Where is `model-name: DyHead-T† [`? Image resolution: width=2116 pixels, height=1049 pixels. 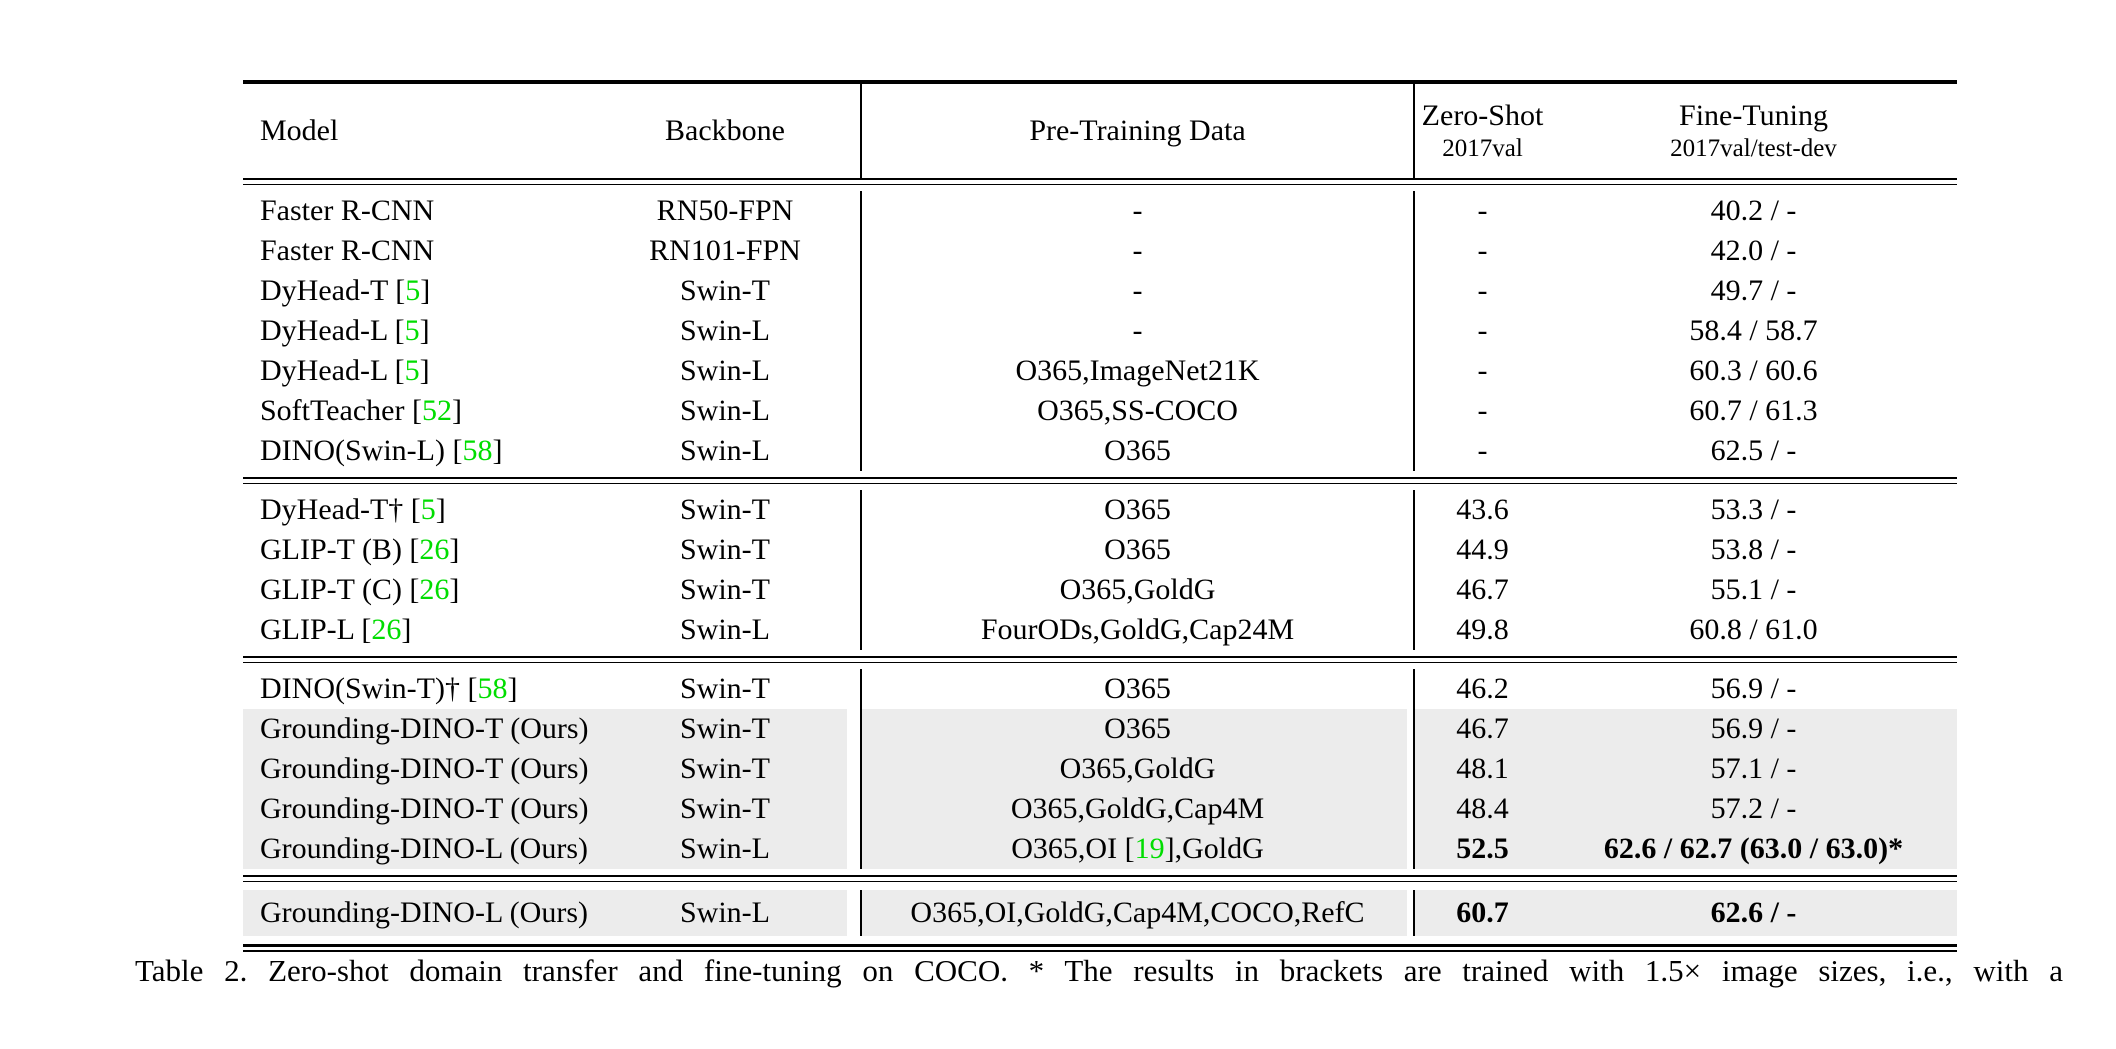 model-name: DyHead-T† [ is located at coordinates (340, 509).